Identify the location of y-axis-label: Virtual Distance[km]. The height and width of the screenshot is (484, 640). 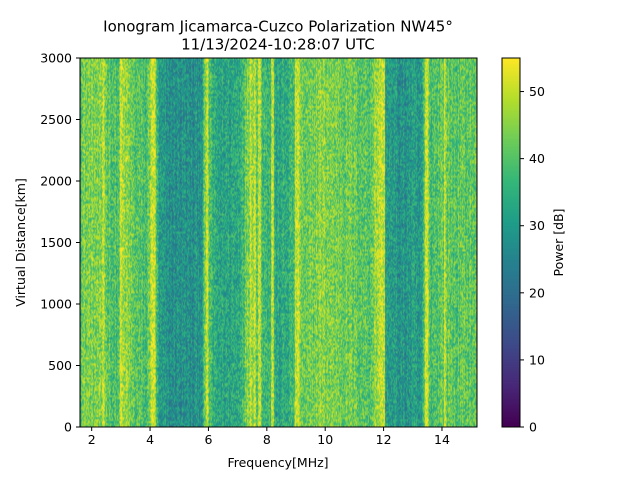
(20, 242).